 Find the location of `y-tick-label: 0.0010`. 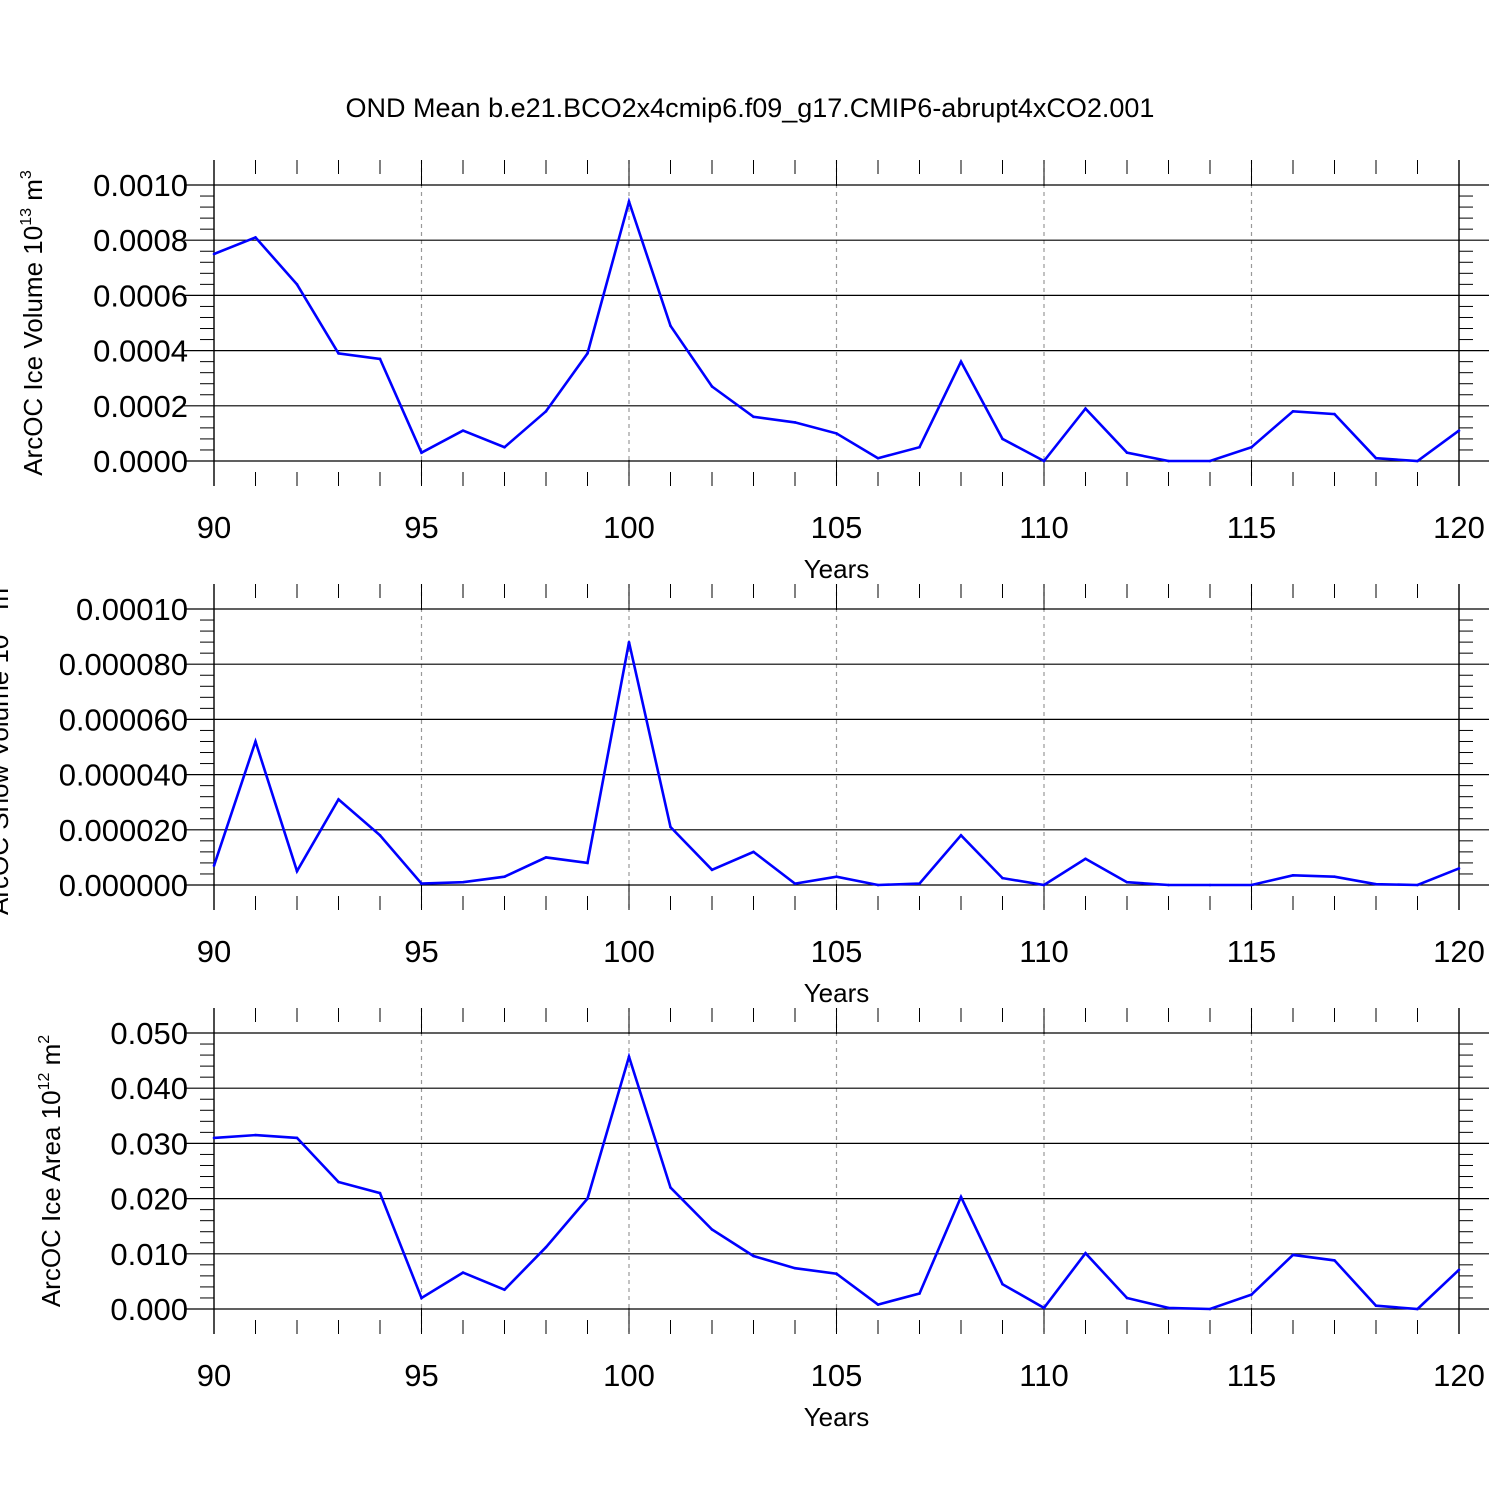

y-tick-label: 0.0010 is located at coordinates (140, 185).